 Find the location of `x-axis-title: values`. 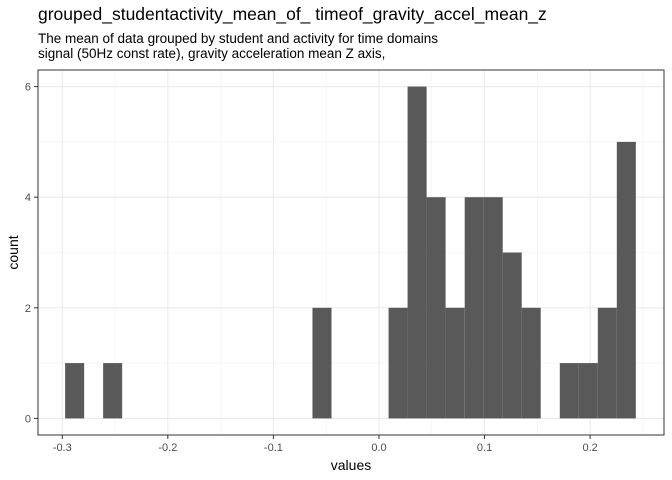

x-axis-title: values is located at coordinates (351, 465).